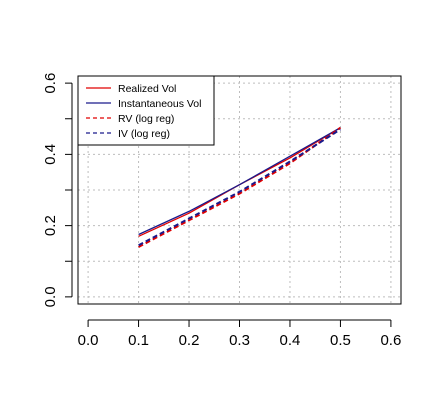 This screenshot has width=441, height=407. Describe the element at coordinates (290, 340) in the screenshot. I see `x-tick-label: 0.4` at that location.